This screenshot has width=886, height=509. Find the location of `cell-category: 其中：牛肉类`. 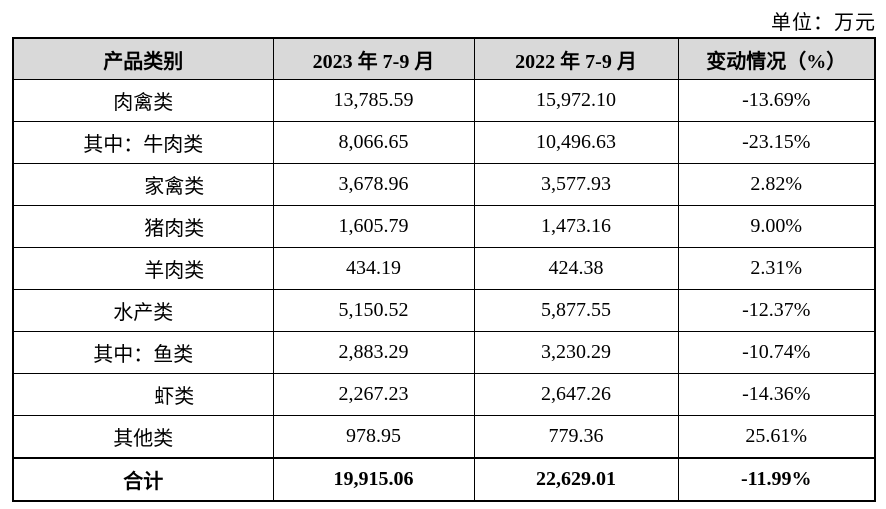

cell-category: 其中：牛肉类 is located at coordinates (143, 142).